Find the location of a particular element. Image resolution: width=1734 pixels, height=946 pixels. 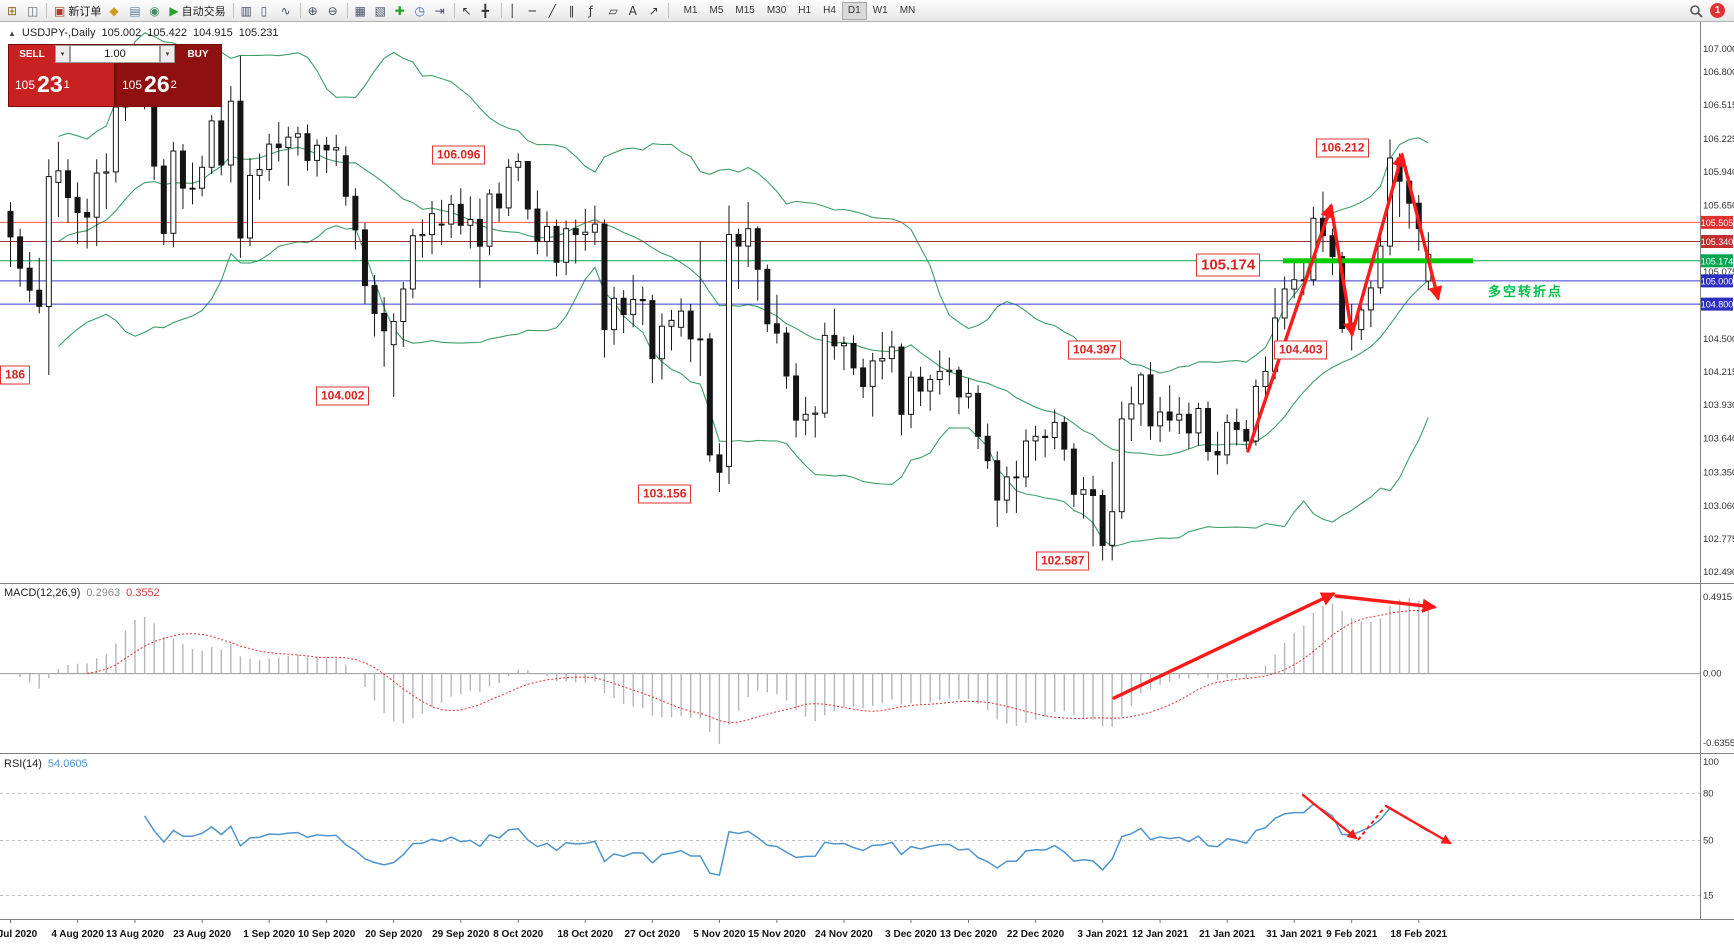

svg-text: 27 Oct 2020 is located at coordinates (653, 934).